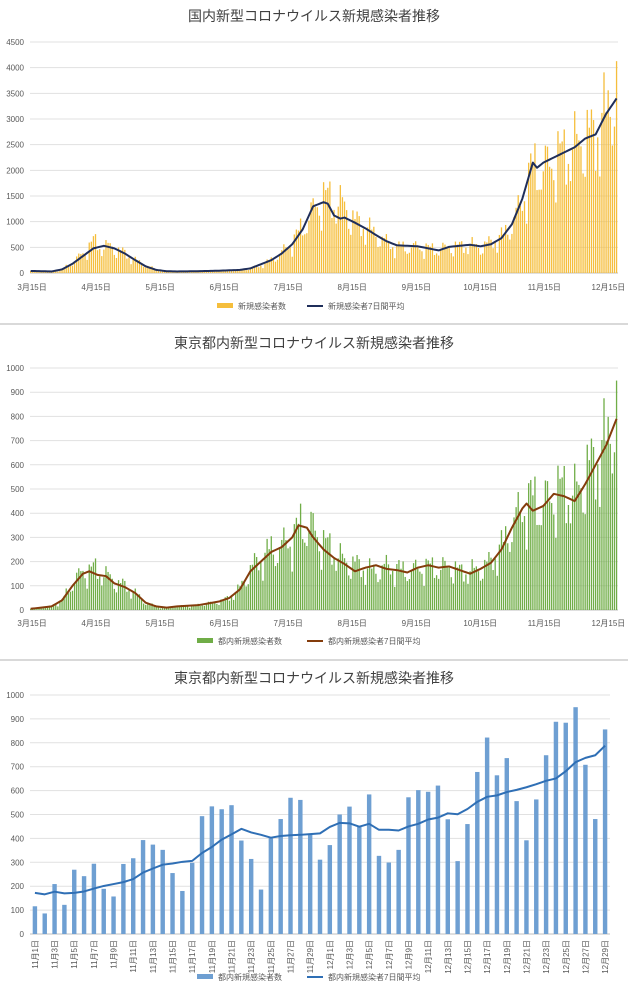 This screenshot has width=628, height=992. Describe the element at coordinates (74, 954) in the screenshot. I see `x-tick-label: 11月5日` at that location.